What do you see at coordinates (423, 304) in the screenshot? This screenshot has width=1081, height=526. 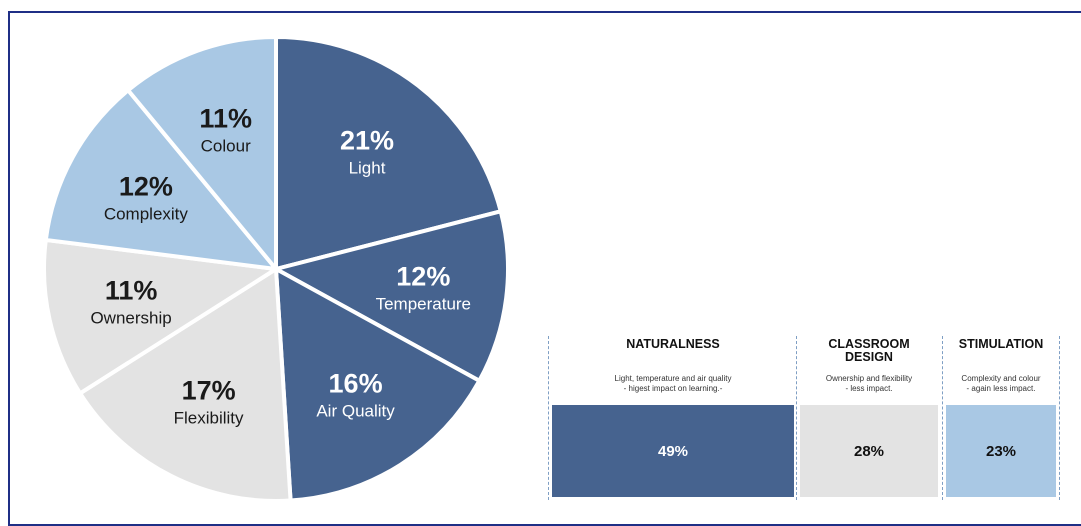 I see `slice-name-label: Temperature` at bounding box center [423, 304].